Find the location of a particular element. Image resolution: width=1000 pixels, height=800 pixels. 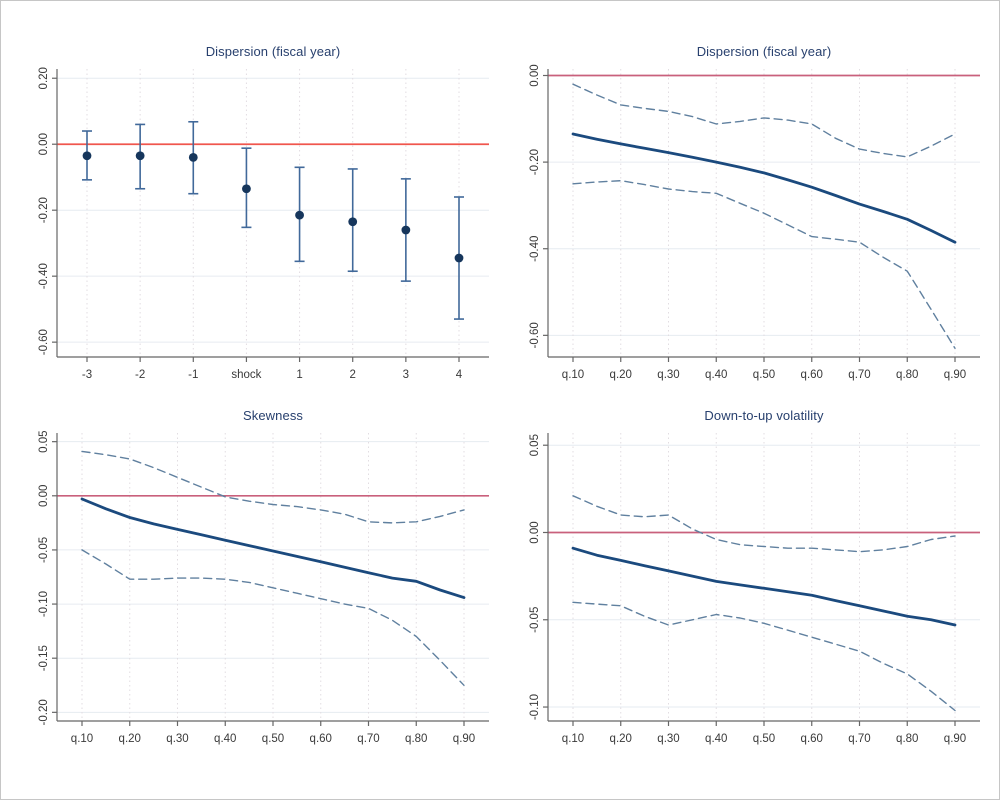

svg-text: -0.15 is located at coordinates (44, 658).